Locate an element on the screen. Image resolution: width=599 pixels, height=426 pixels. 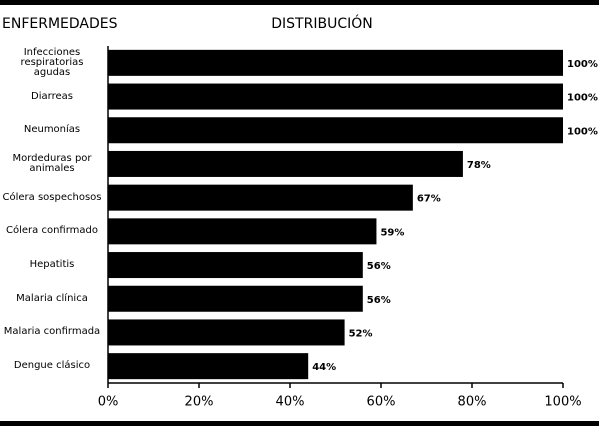
x-tick-label: 60% is located at coordinates (381, 402).